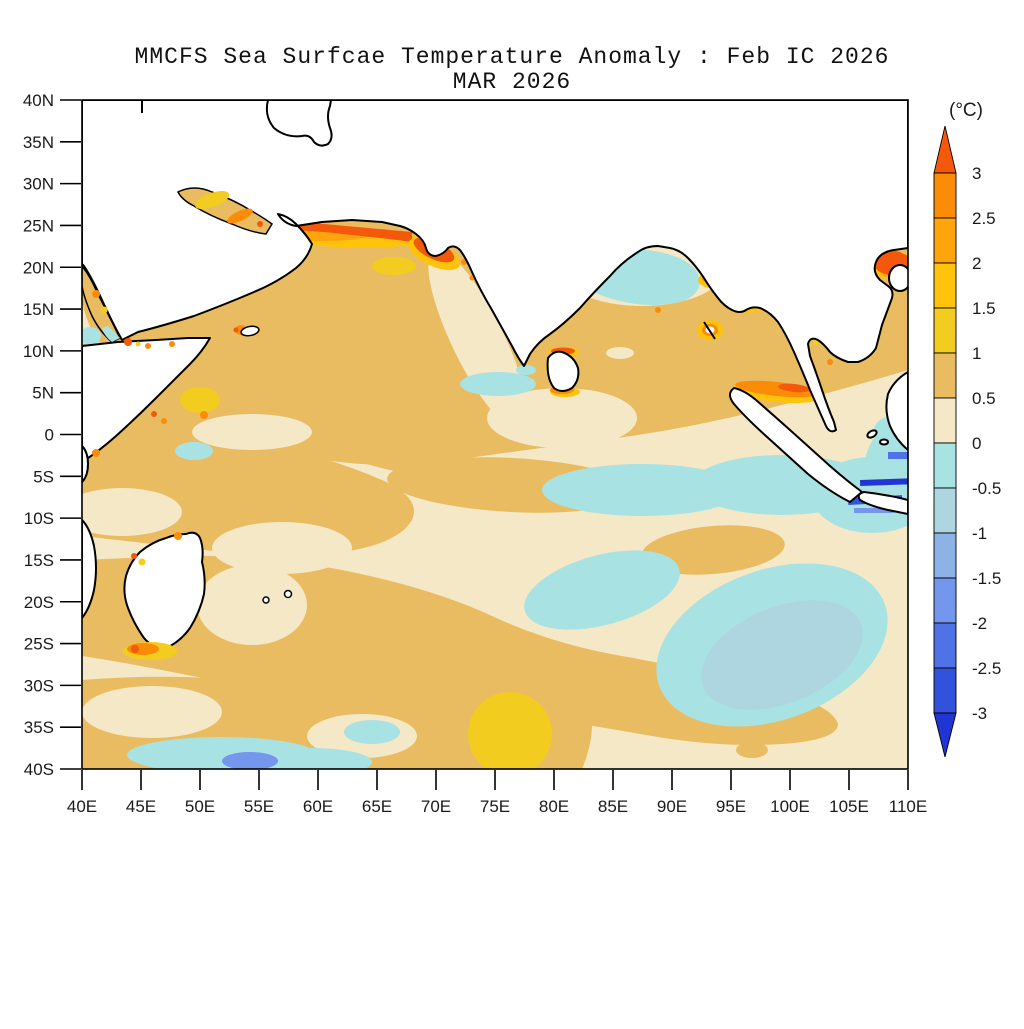  Describe the element at coordinates (979, 623) in the screenshot. I see `colorbar-tick-label: -2` at that location.